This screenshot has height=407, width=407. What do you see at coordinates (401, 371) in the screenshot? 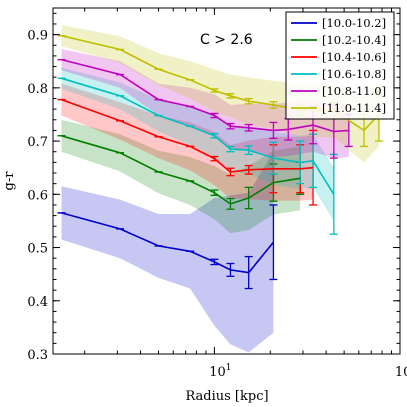
I see `x-tick-label: 102` at bounding box center [401, 371].